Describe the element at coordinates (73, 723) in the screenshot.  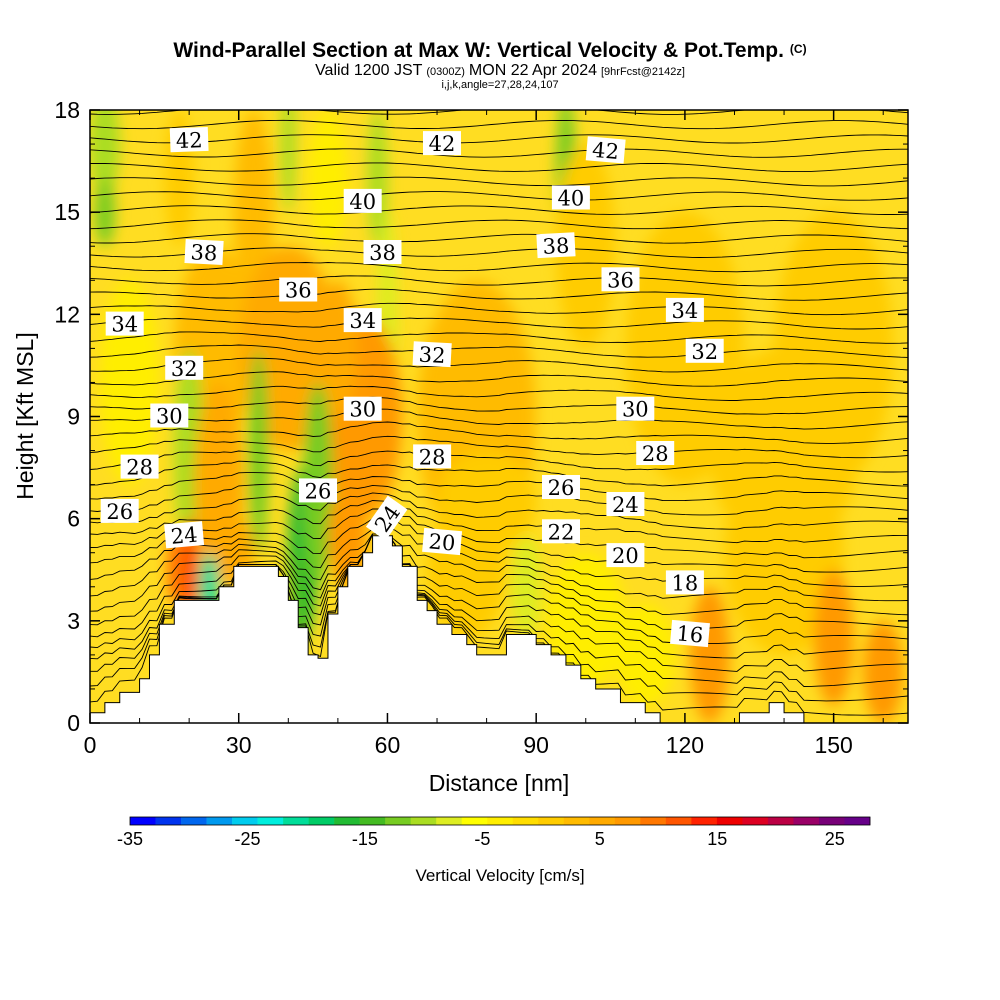
I see `y-tick-label: 0` at that location.